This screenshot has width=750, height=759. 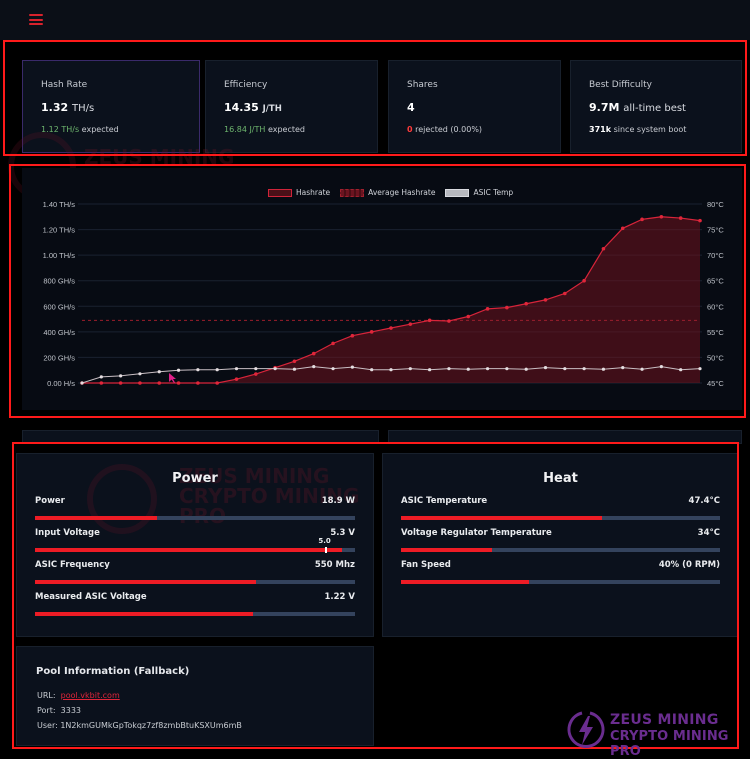 What do you see at coordinates (50, 501) in the screenshot?
I see `metric-label: Power` at bounding box center [50, 501].